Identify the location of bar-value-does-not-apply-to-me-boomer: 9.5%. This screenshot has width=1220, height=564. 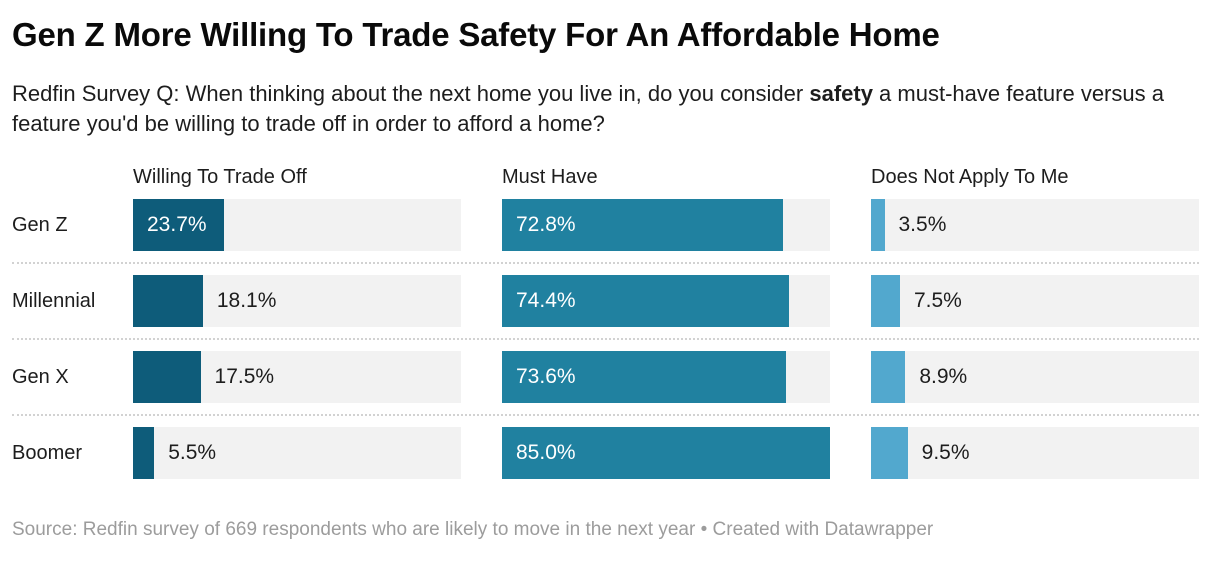
(945, 453).